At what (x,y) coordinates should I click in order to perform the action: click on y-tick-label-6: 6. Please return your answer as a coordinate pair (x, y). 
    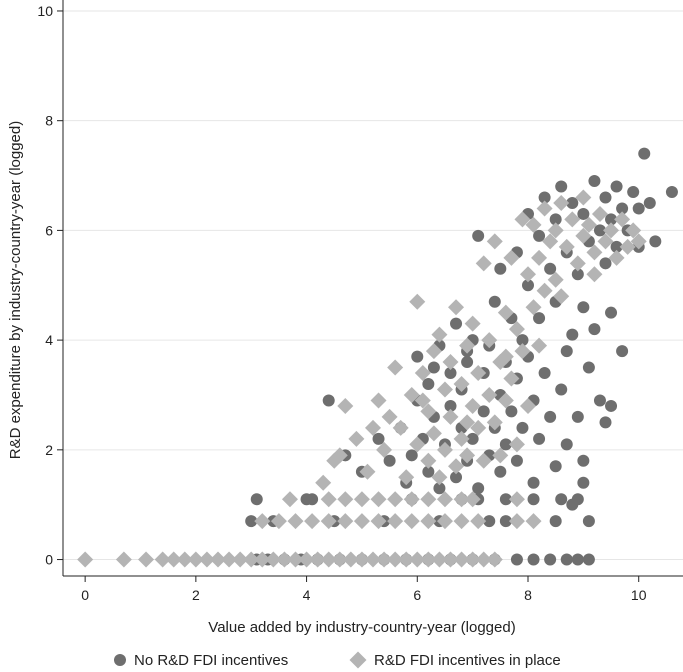
    Looking at the image, I should click on (49, 230).